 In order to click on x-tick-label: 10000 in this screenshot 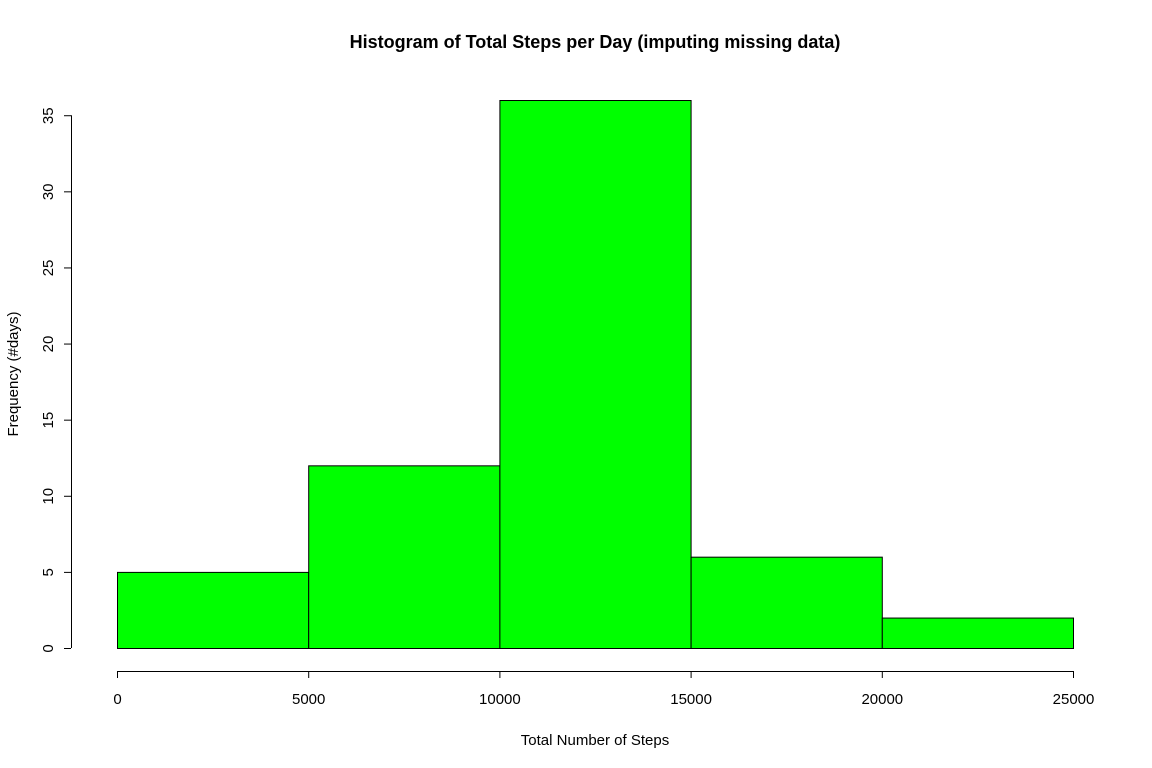, I will do `click(500, 699)`.